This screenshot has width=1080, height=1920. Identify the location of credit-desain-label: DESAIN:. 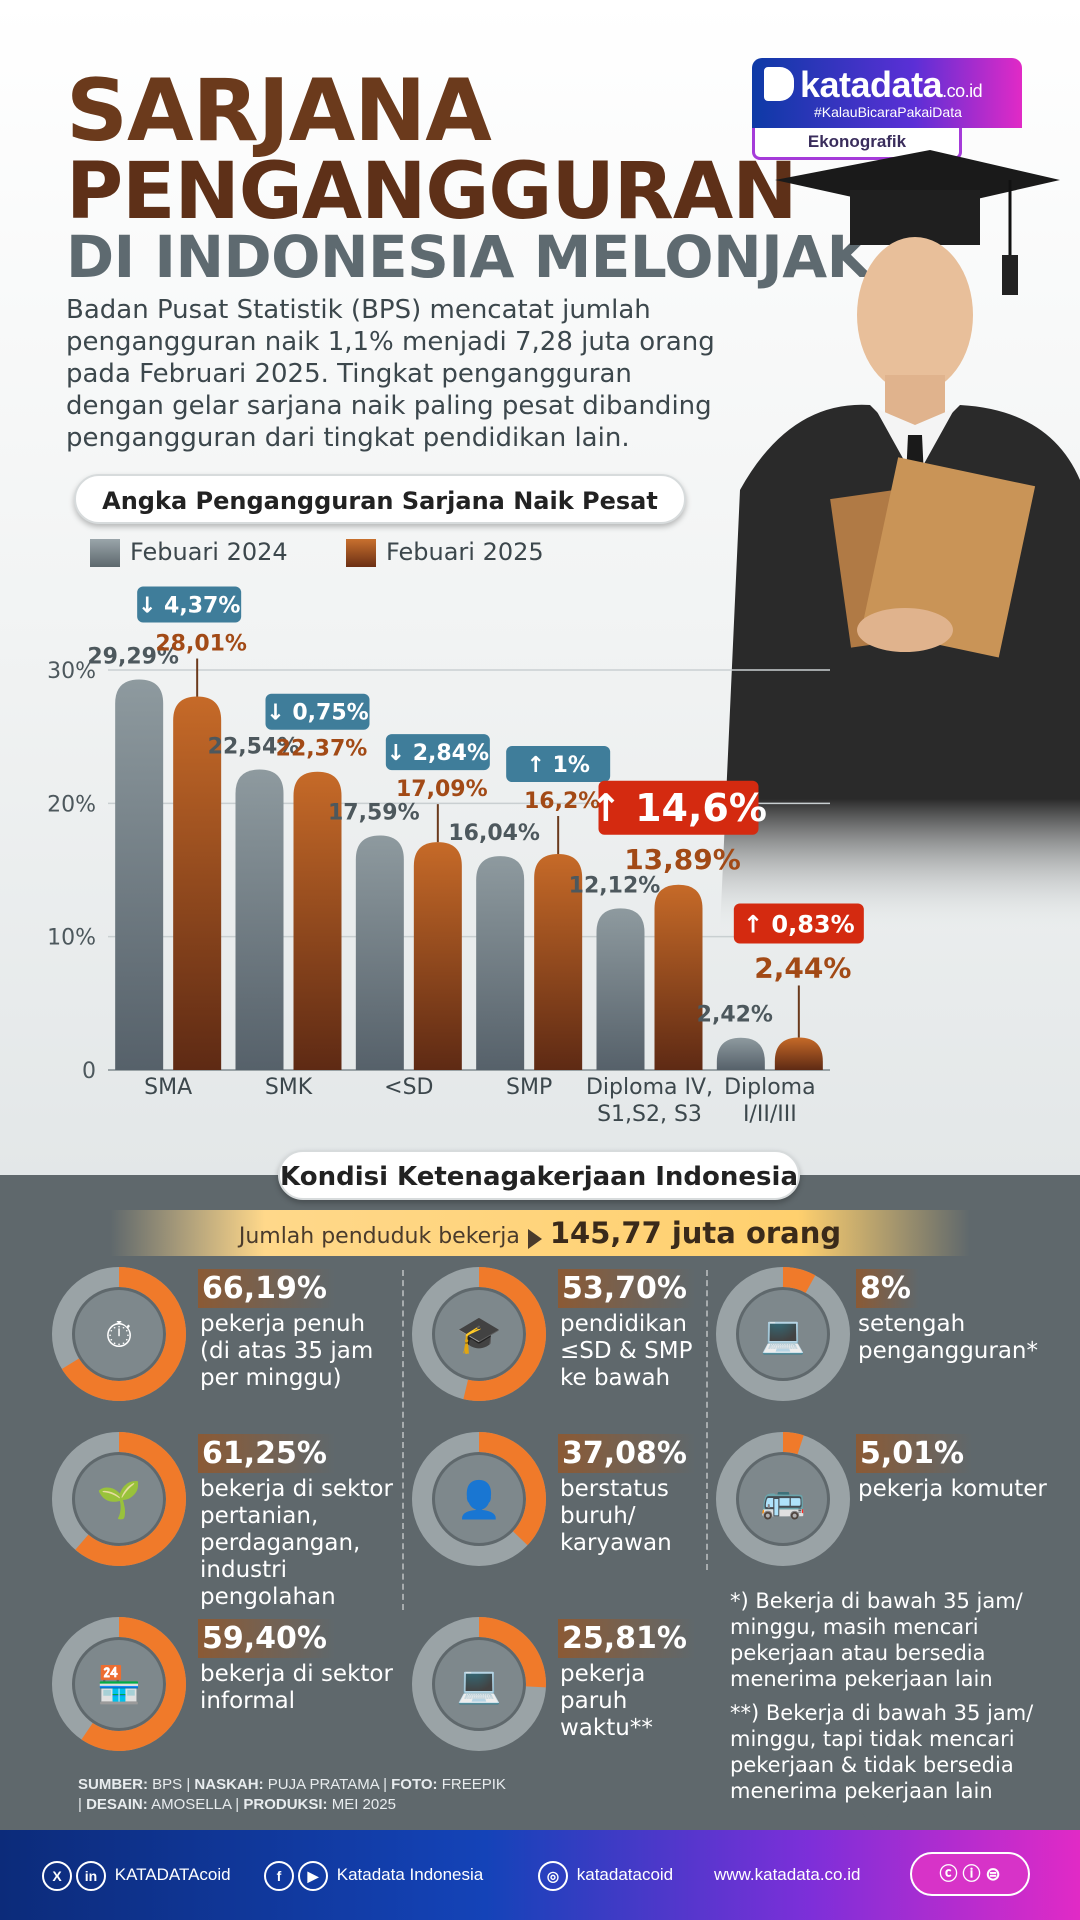
(117, 1804).